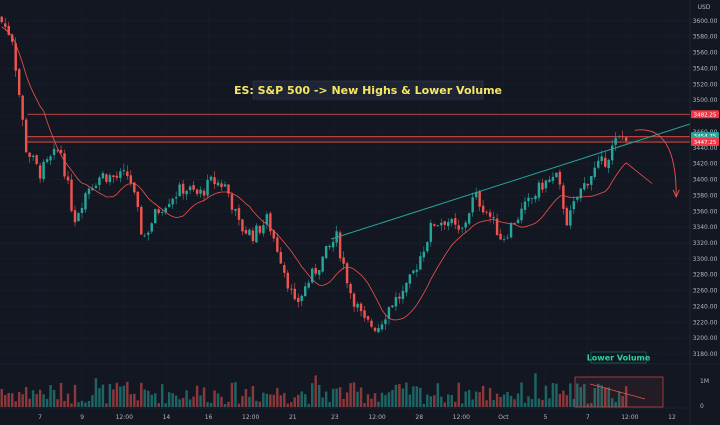 This screenshot has width=720, height=425. Describe the element at coordinates (704, 7) in the screenshot. I see `currency-label: USD` at that location.